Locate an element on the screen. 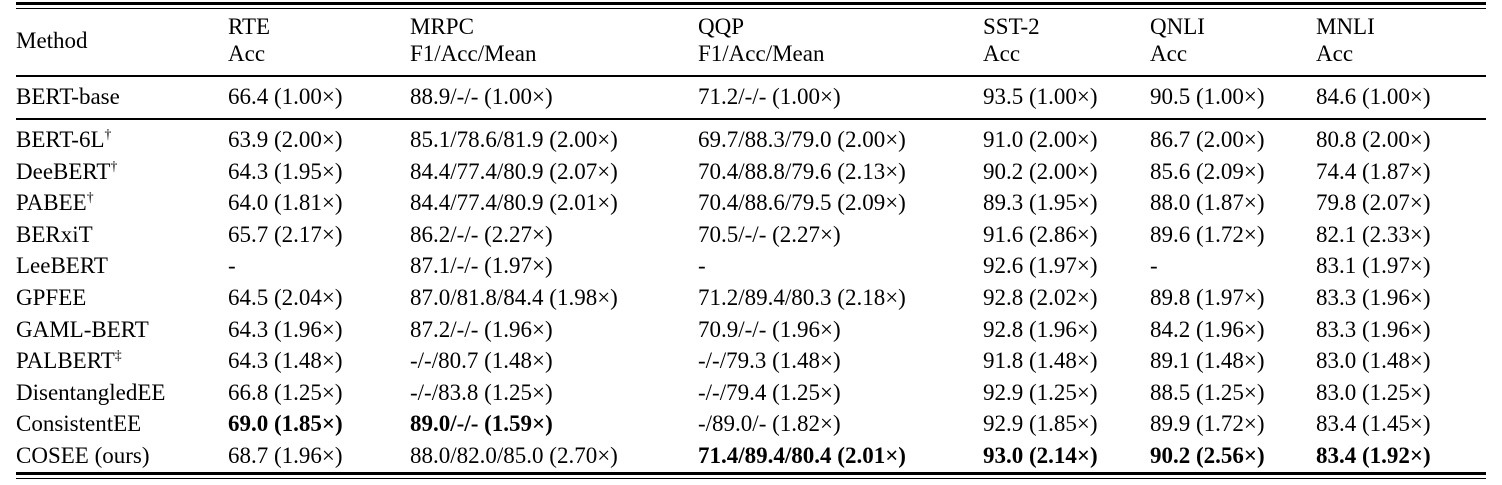 This screenshot has height=485, width=1502. value-cell: 89.0/-/- (1.59×) is located at coordinates (481, 424).